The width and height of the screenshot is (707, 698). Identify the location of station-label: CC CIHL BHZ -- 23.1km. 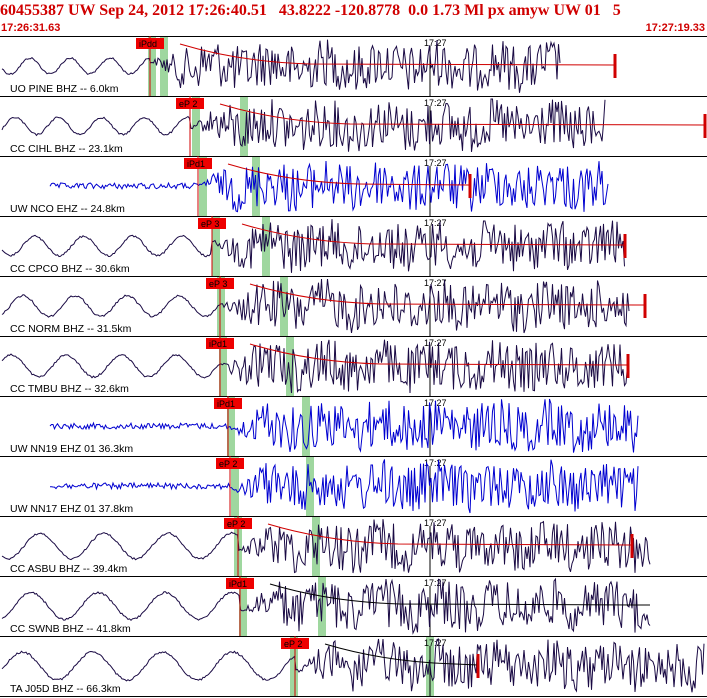
(66, 149).